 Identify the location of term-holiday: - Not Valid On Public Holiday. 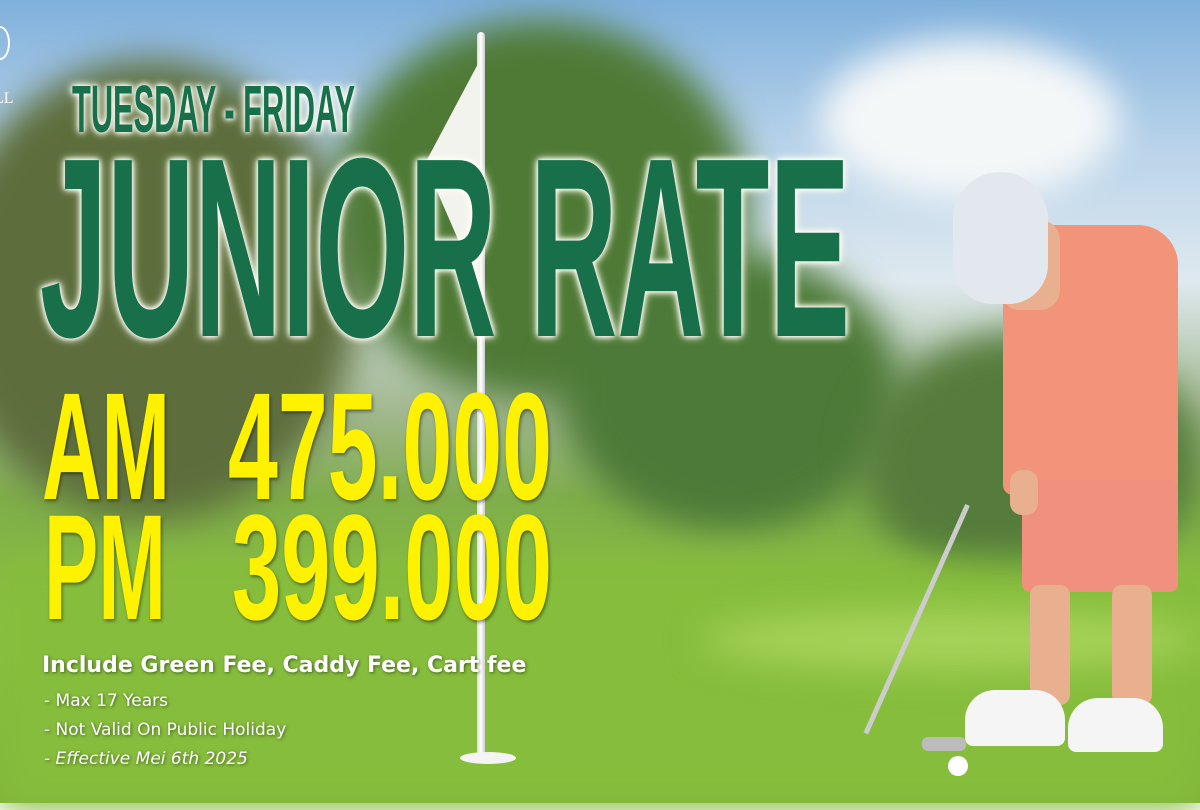
(165, 730).